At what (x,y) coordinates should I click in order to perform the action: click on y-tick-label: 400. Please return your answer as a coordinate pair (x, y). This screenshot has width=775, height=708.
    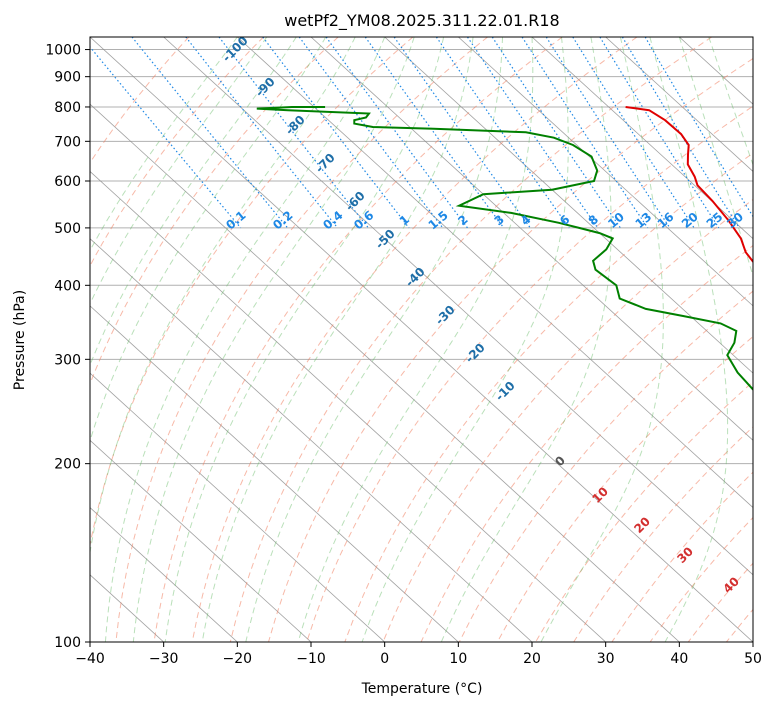
    Looking at the image, I should click on (67, 286).